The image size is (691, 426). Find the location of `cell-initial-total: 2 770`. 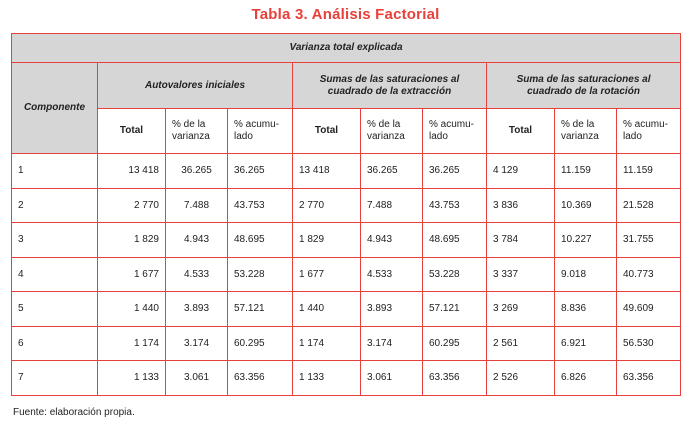

cell-initial-total: 2 770 is located at coordinates (131, 205).